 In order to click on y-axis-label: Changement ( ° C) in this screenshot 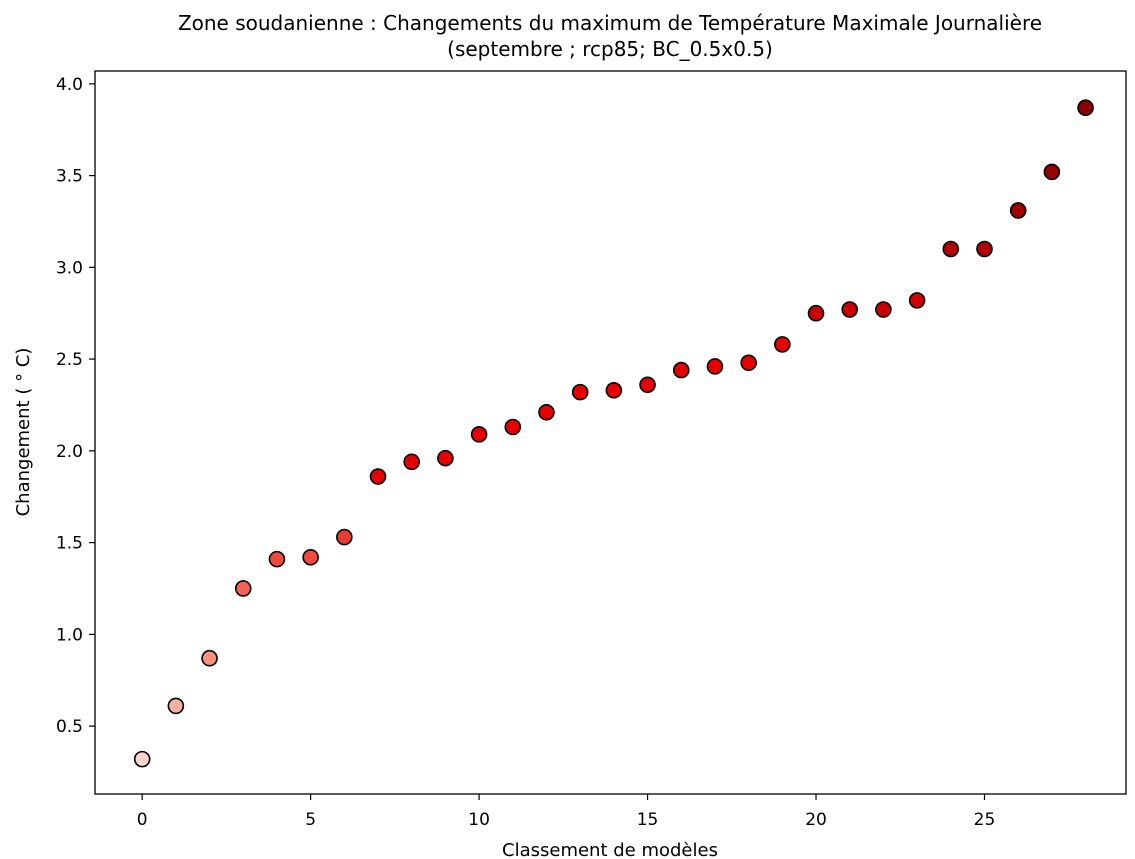, I will do `click(23, 432)`.